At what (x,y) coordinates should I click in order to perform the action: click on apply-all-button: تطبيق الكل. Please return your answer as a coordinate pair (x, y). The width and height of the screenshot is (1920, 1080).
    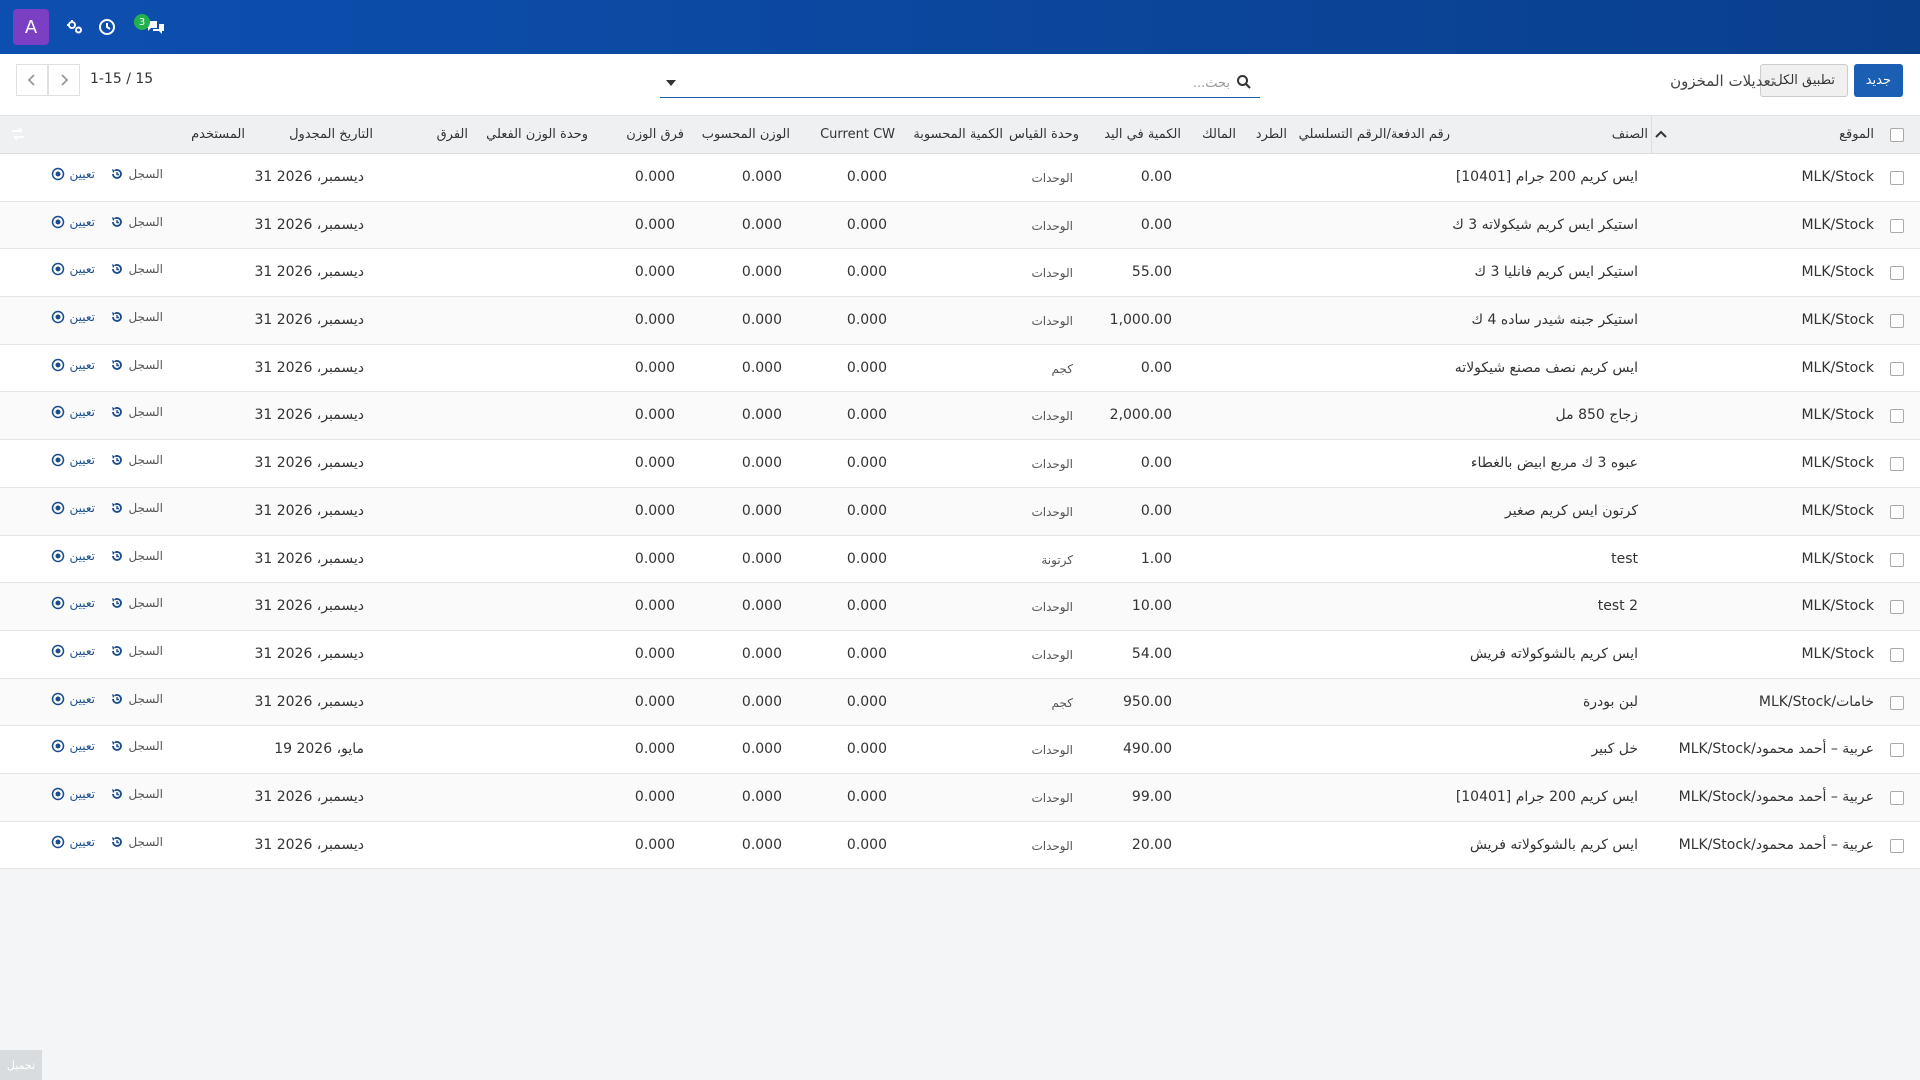
    Looking at the image, I should click on (1804, 80).